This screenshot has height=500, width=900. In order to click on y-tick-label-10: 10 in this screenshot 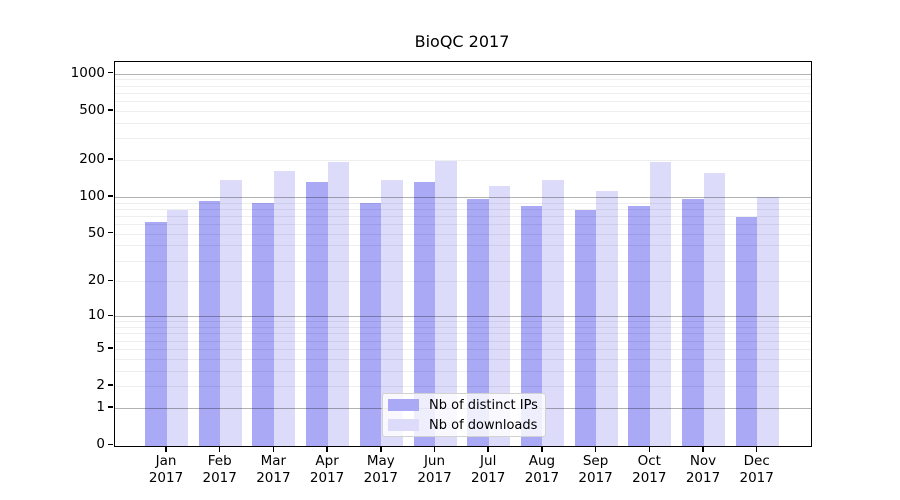, I will do `click(96, 315)`.